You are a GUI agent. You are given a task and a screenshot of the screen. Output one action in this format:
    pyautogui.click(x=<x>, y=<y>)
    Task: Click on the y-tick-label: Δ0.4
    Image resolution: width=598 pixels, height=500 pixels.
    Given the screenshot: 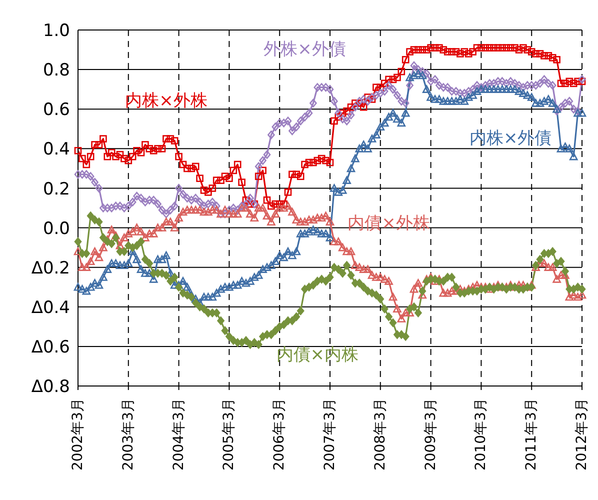 What is the action you would take?
    pyautogui.click(x=50, y=308)
    